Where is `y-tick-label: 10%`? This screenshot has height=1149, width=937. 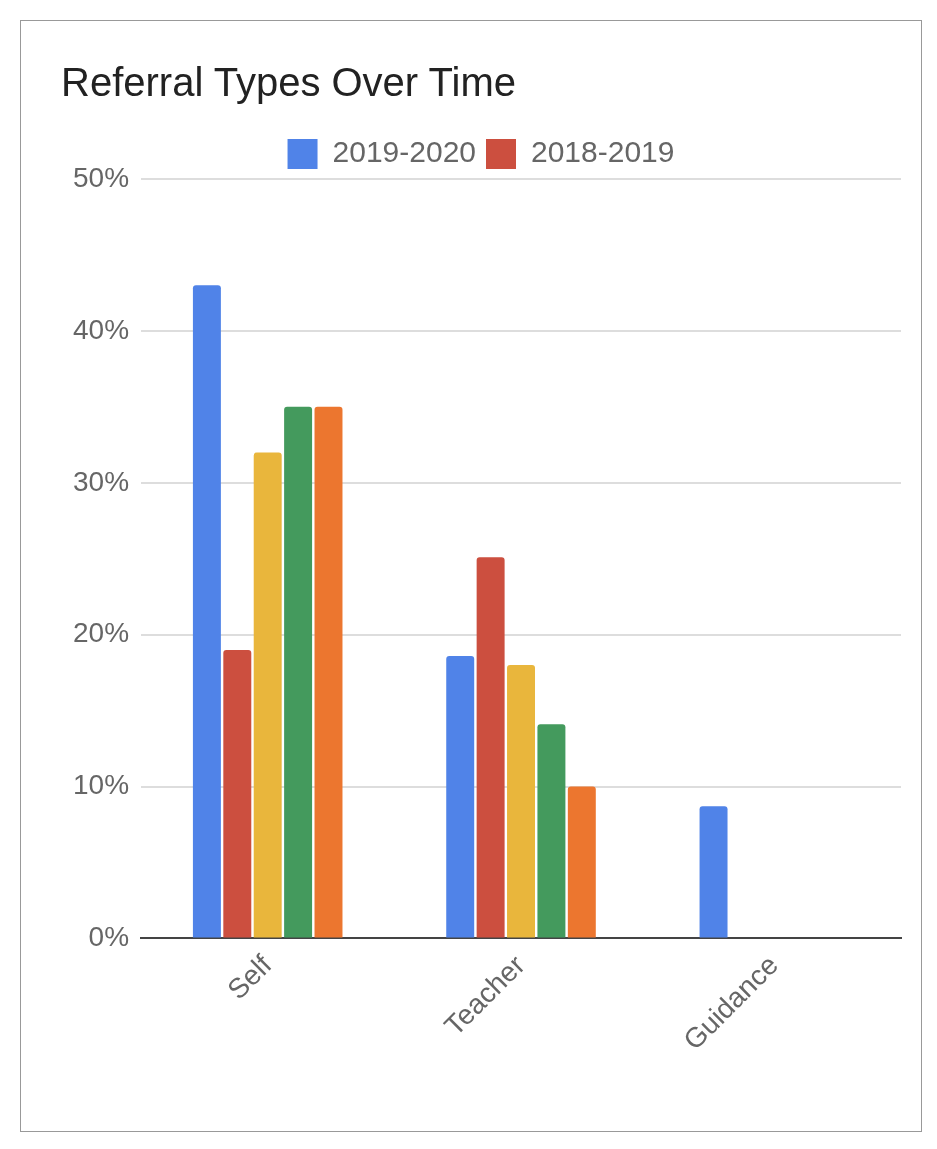
y-tick-label: 10% is located at coordinates (101, 785).